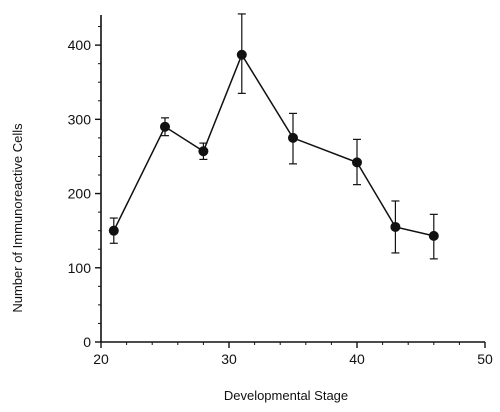 The width and height of the screenshot is (500, 412). What do you see at coordinates (87, 342) in the screenshot?
I see `y-tick-label: 0` at bounding box center [87, 342].